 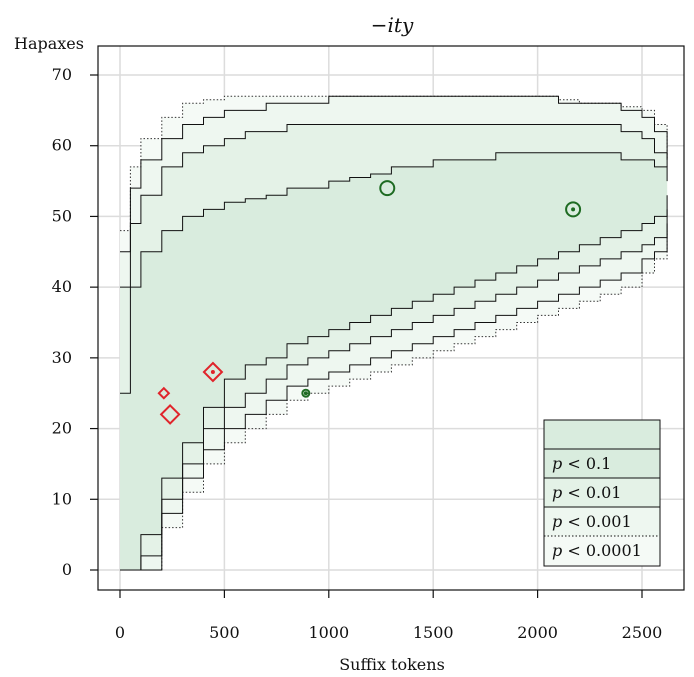 What do you see at coordinates (433, 632) in the screenshot?
I see `x-tick-label-3: 1500` at bounding box center [433, 632].